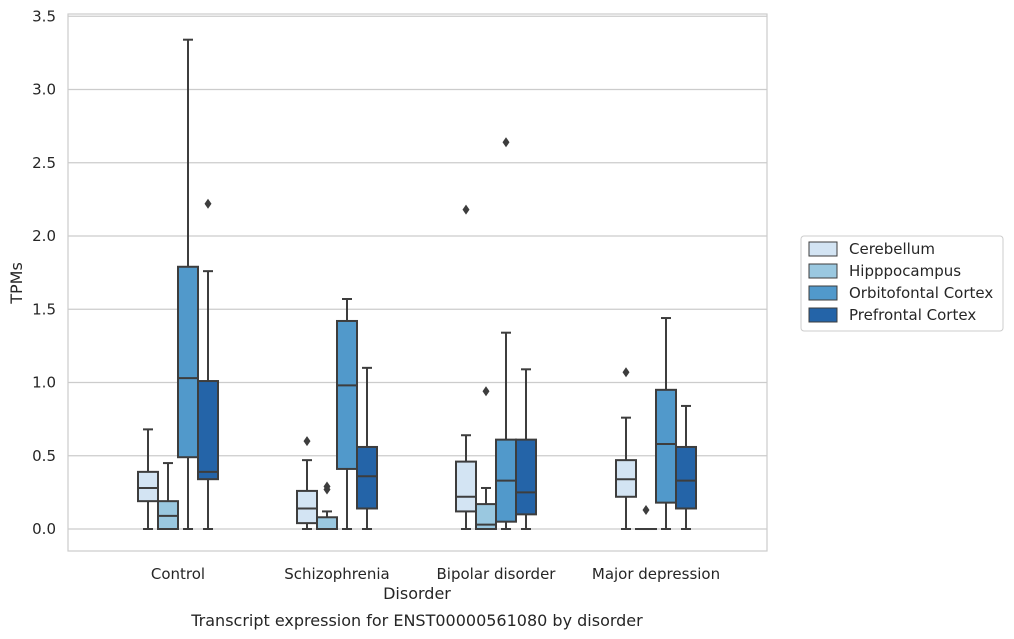 The width and height of the screenshot is (1014, 639). Describe the element at coordinates (44, 90) in the screenshot. I see `y-tick-label: 3.0` at that location.